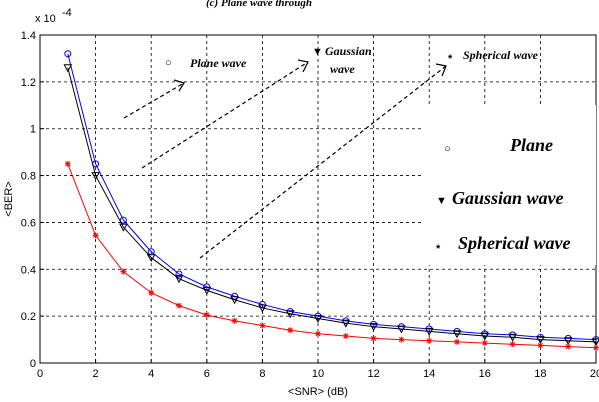  I want to click on y-tick-label: 0, so click(33, 364).